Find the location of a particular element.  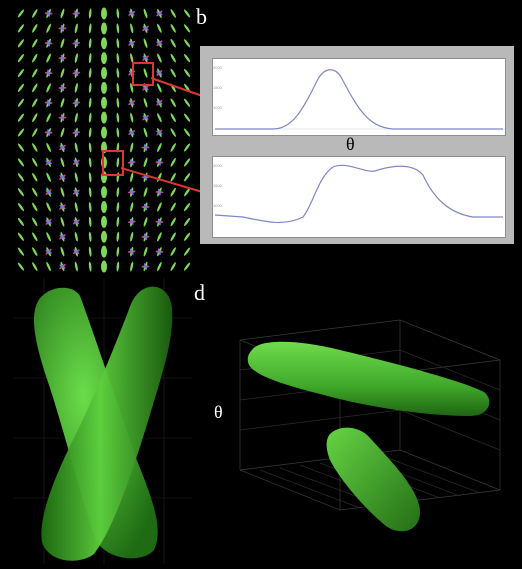

svg-text: 2000 is located at coordinates (218, 165).